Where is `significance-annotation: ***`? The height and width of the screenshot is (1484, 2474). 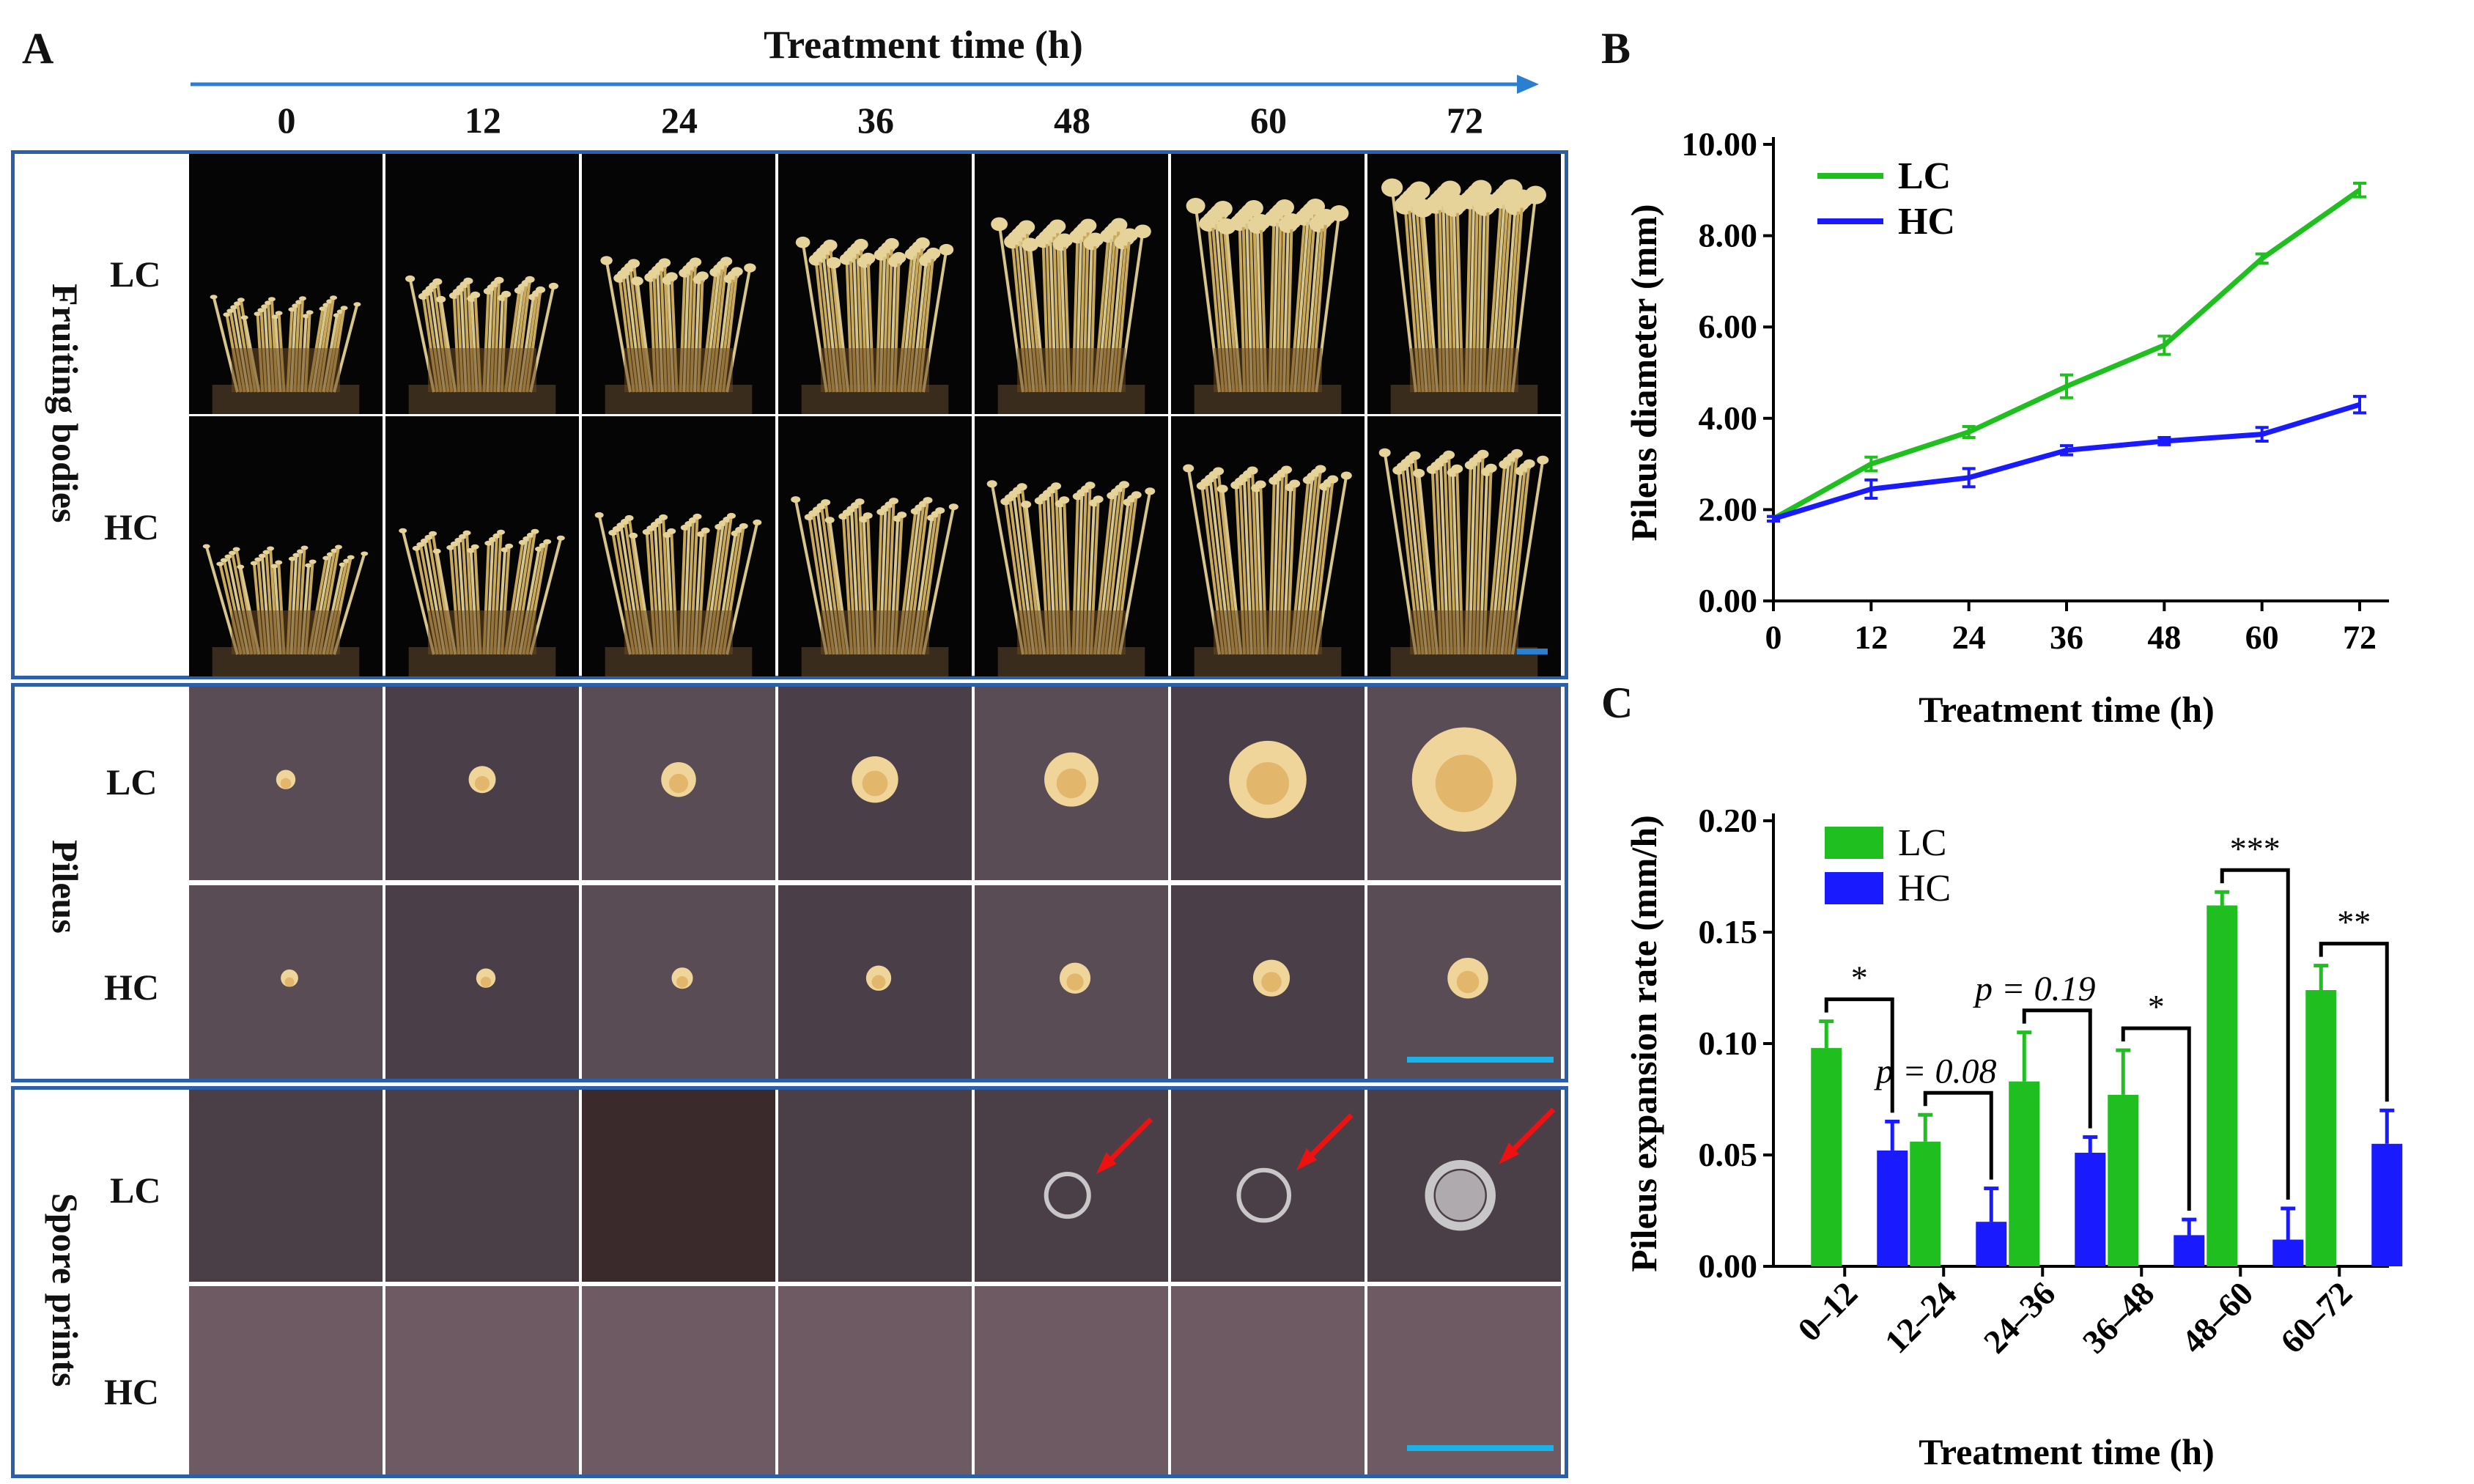 significance-annotation: *** is located at coordinates (2255, 848).